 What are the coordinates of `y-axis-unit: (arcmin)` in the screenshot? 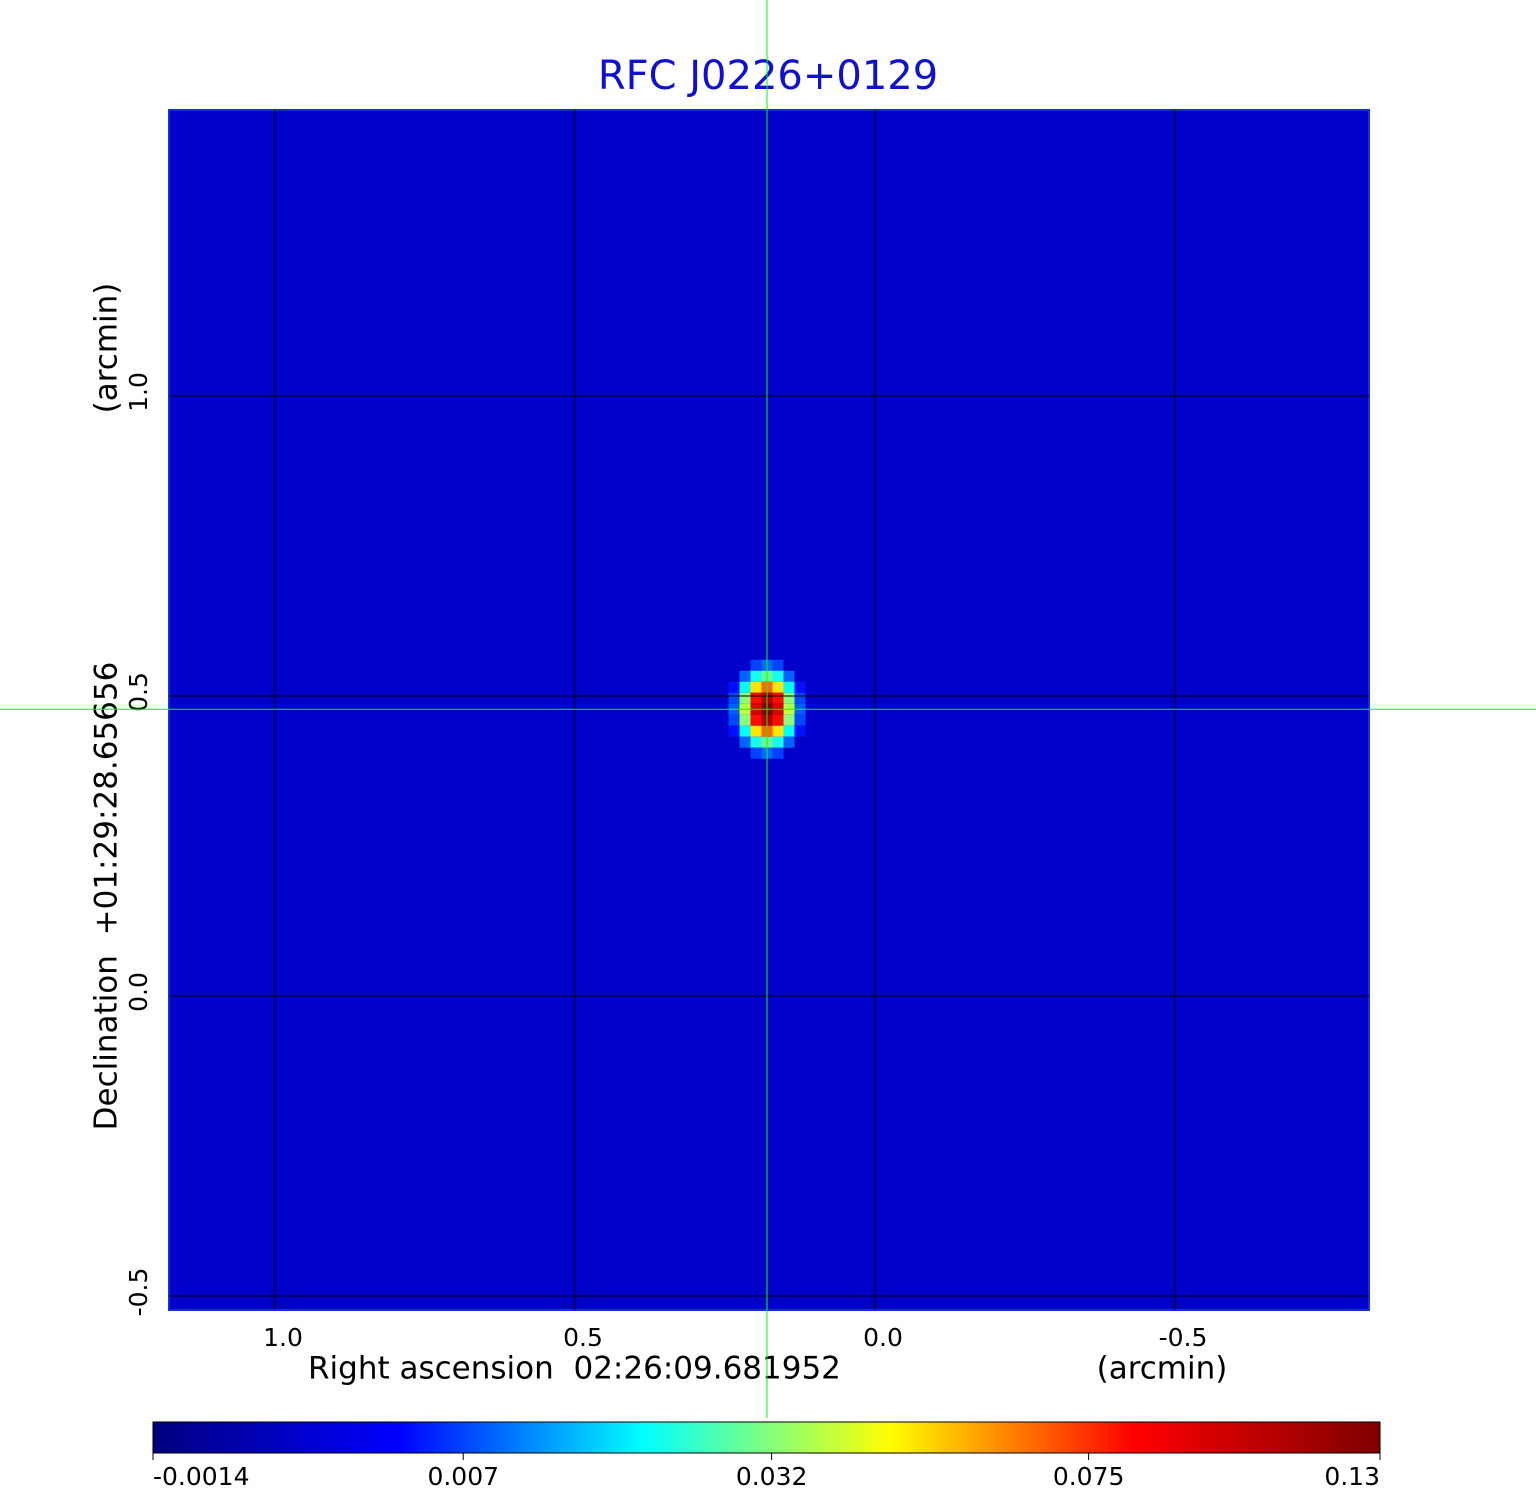 It's located at (107, 348).